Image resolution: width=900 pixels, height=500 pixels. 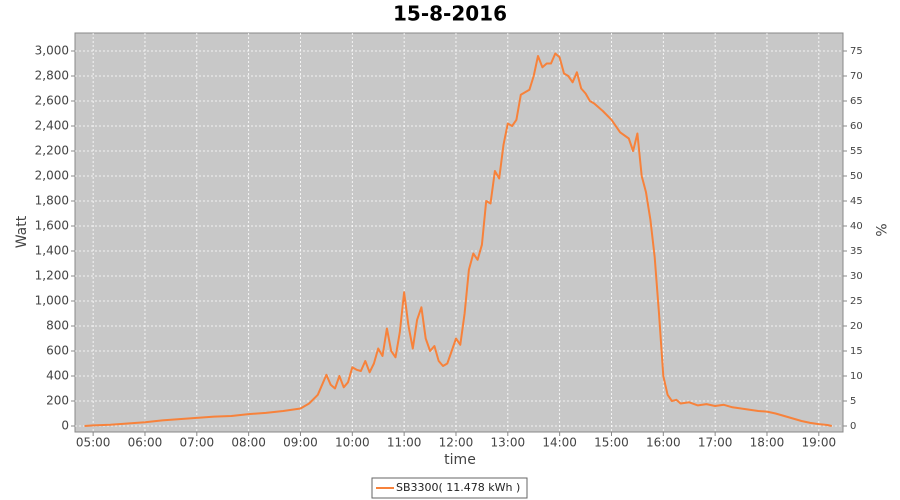 What do you see at coordinates (65, 426) in the screenshot?
I see `y-tick-label: 0` at bounding box center [65, 426].